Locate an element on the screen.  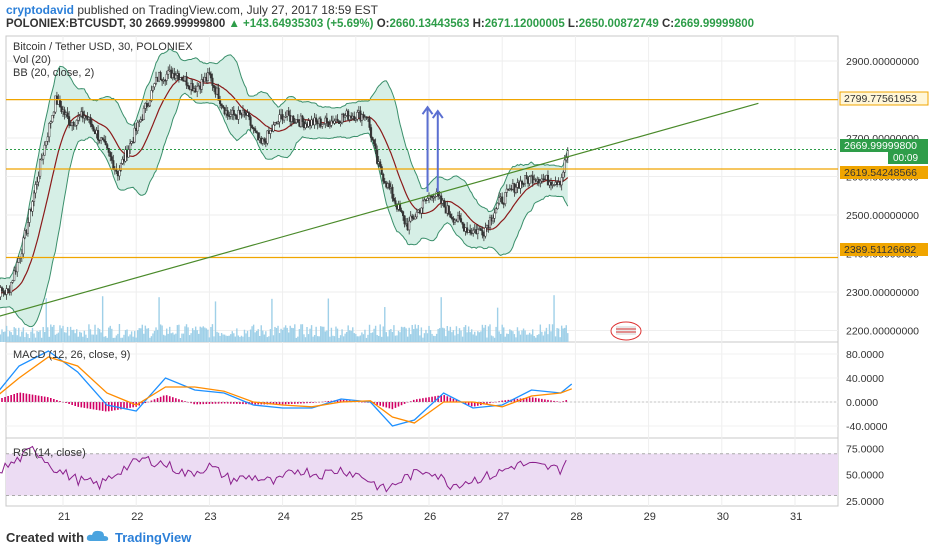
x-tick-label: 23 is located at coordinates (210, 517).